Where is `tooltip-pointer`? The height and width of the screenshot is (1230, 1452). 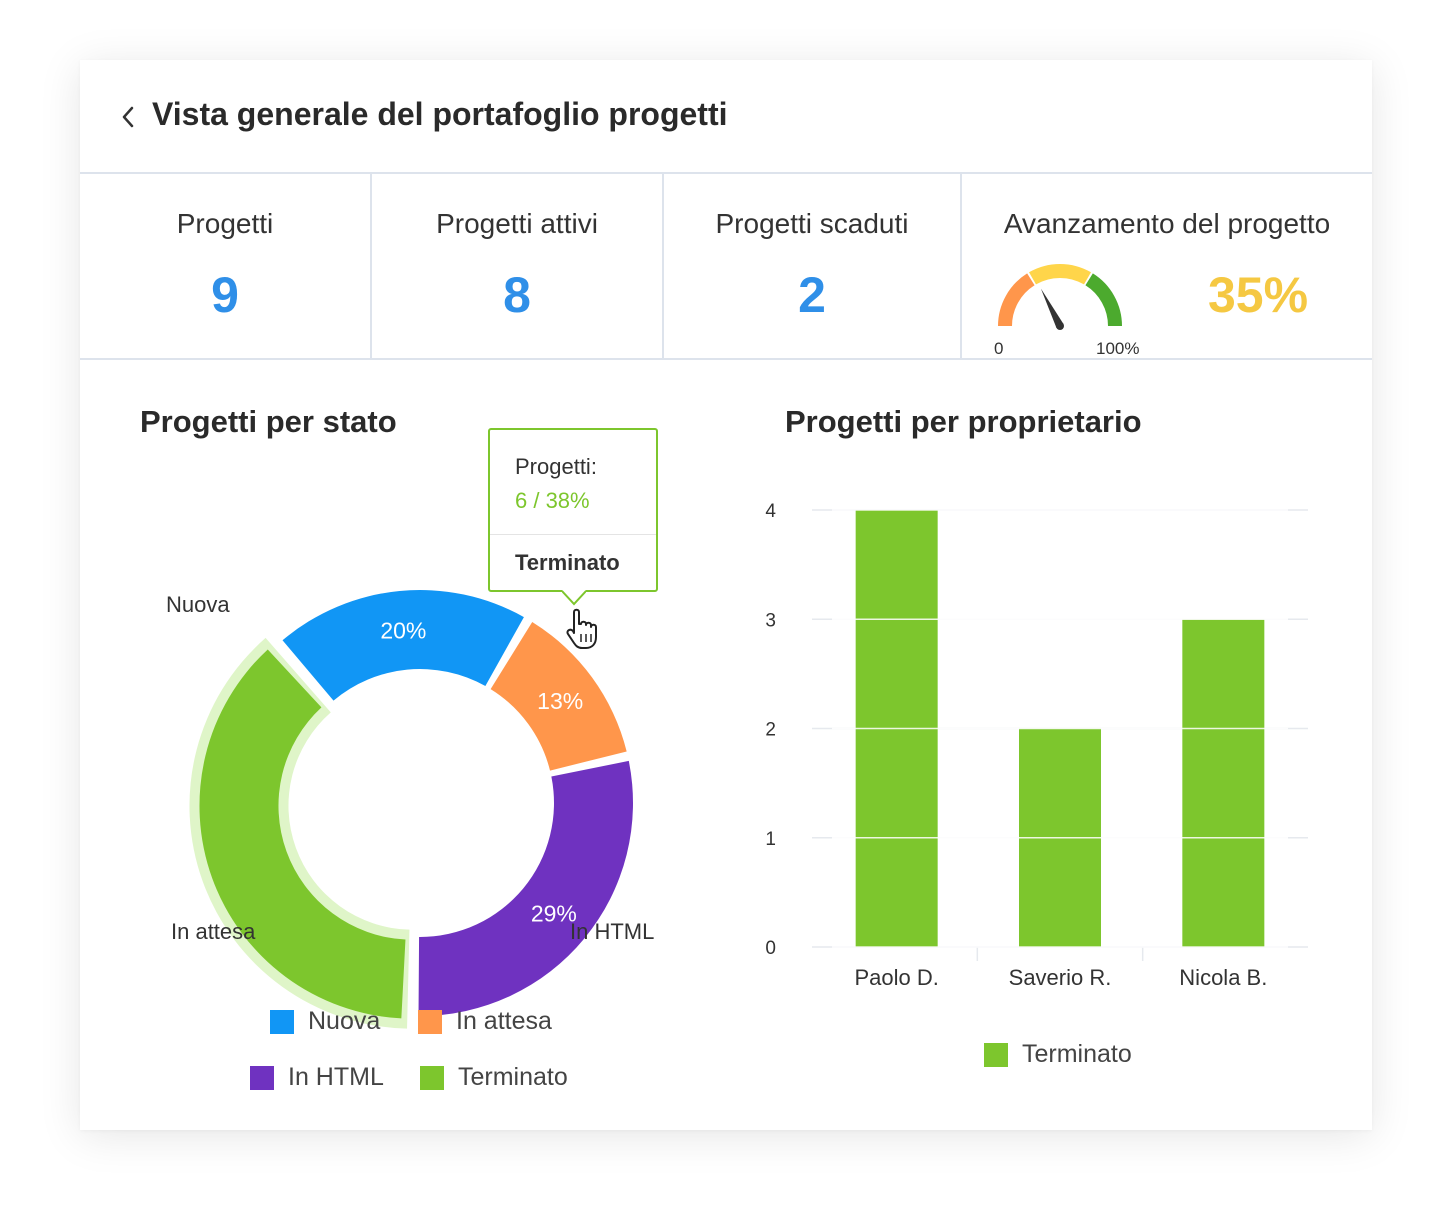
tooltip-pointer is located at coordinates (574, 598).